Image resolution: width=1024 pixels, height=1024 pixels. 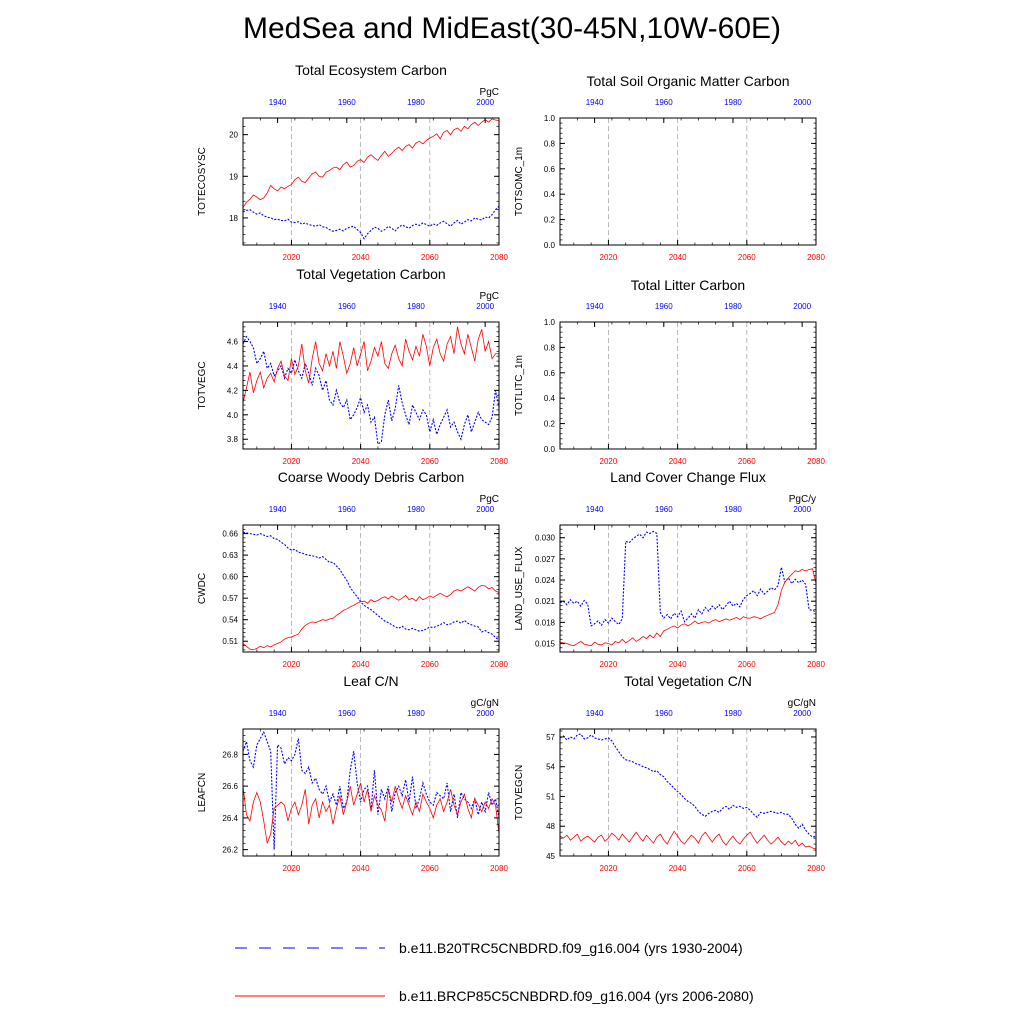 I want to click on y-tick-label: 0.66, so click(x=230, y=534).